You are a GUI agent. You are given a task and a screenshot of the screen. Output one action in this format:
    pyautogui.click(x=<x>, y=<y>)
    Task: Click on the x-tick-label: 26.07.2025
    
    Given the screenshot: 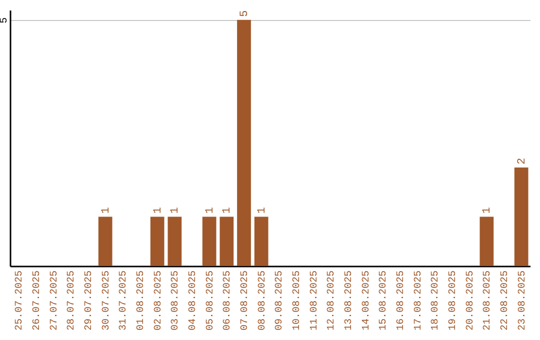 What is the action you would take?
    pyautogui.click(x=37, y=300)
    